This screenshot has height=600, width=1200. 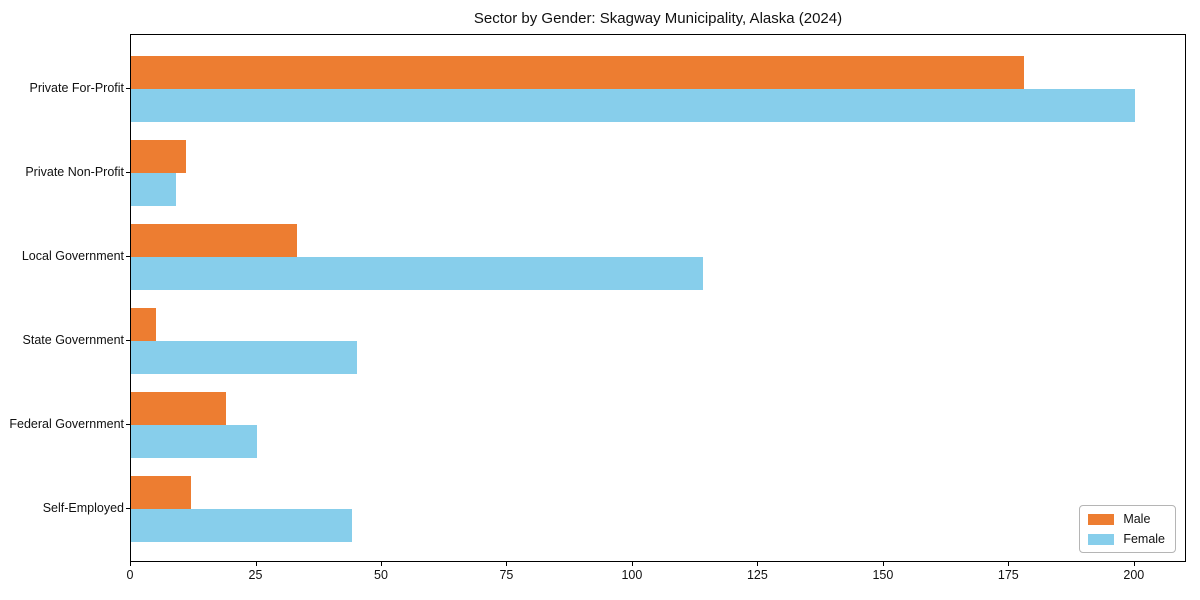 I want to click on y-label-self-employed: Self-Employed, so click(x=83, y=508).